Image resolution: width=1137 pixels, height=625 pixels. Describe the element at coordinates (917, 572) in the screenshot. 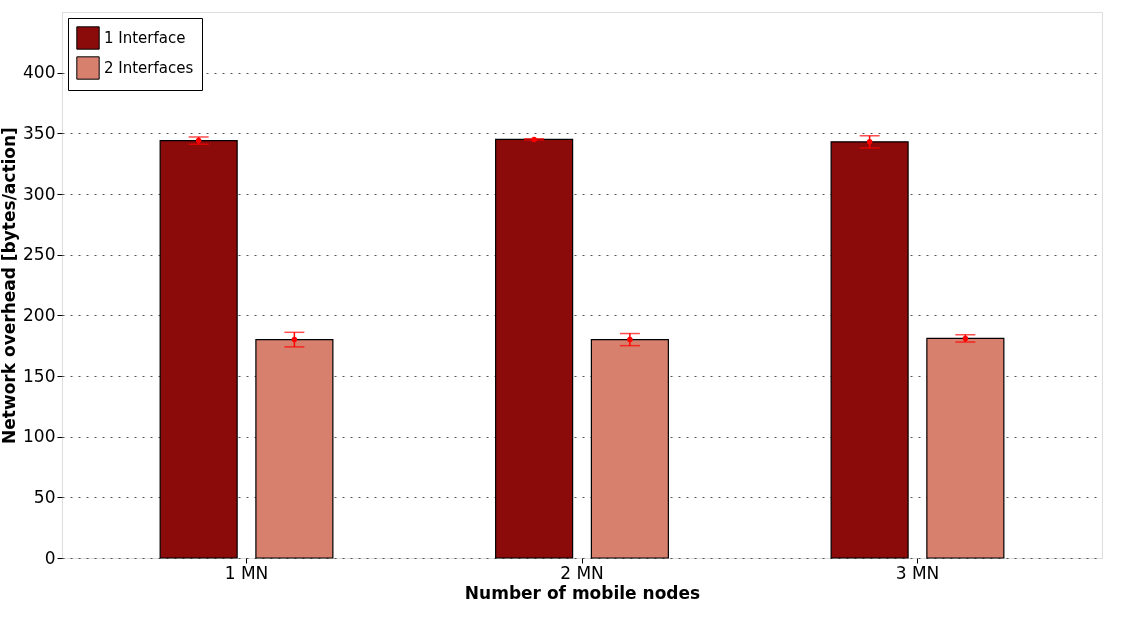

I see `x-tick-label: 3 MN` at that location.